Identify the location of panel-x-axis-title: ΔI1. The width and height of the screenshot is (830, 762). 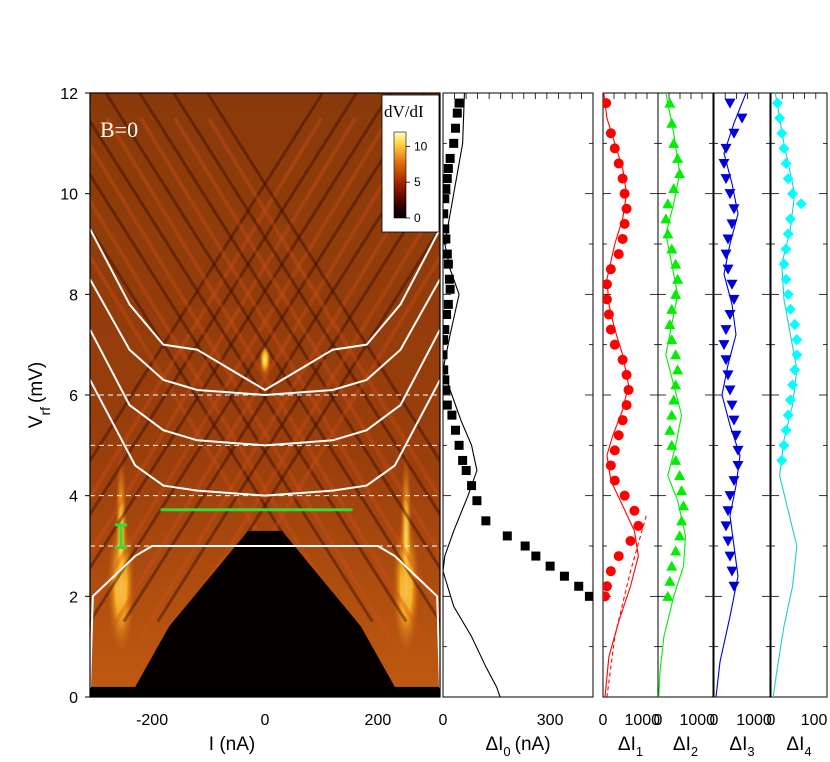
(630, 746).